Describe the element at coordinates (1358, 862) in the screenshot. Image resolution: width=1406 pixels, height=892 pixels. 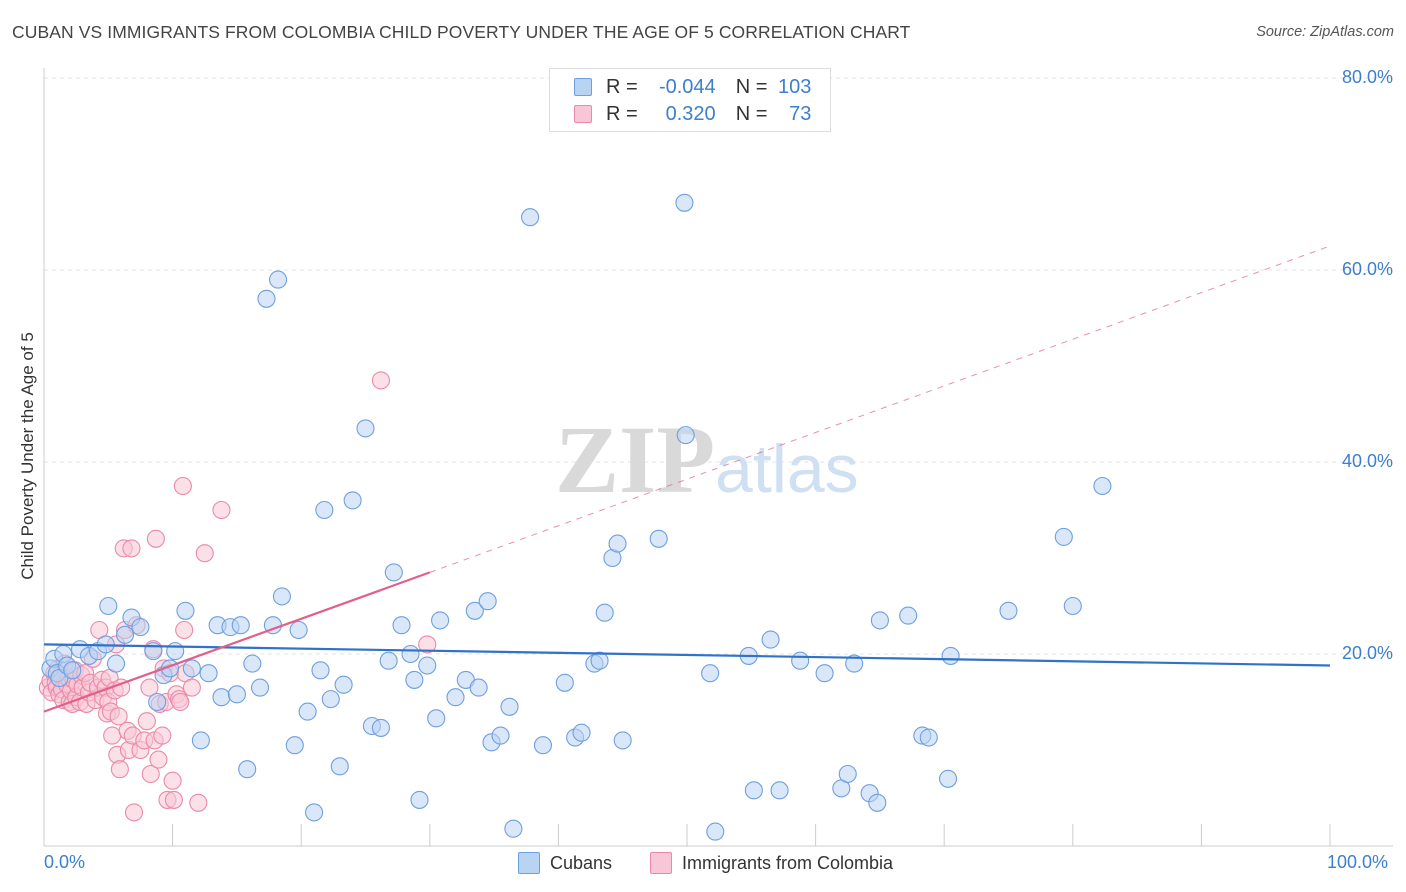
I see `x-tick-label-max: 100.0%` at that location.